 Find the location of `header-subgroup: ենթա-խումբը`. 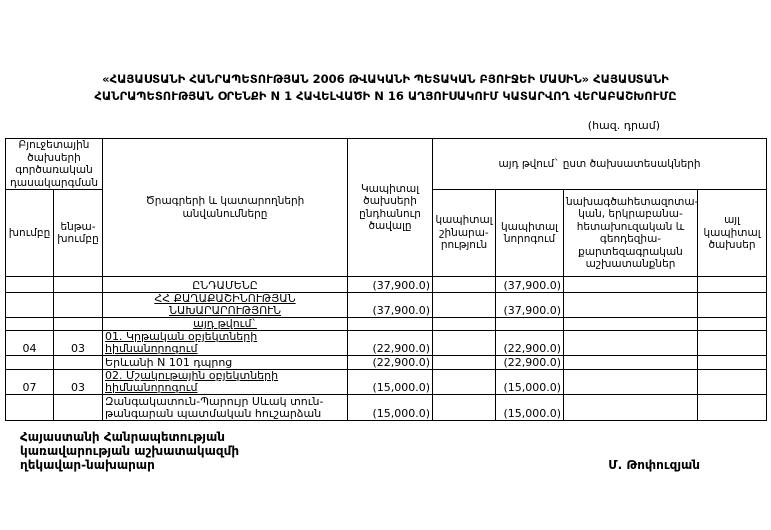

header-subgroup: ենթա-խումբը is located at coordinates (78, 233).